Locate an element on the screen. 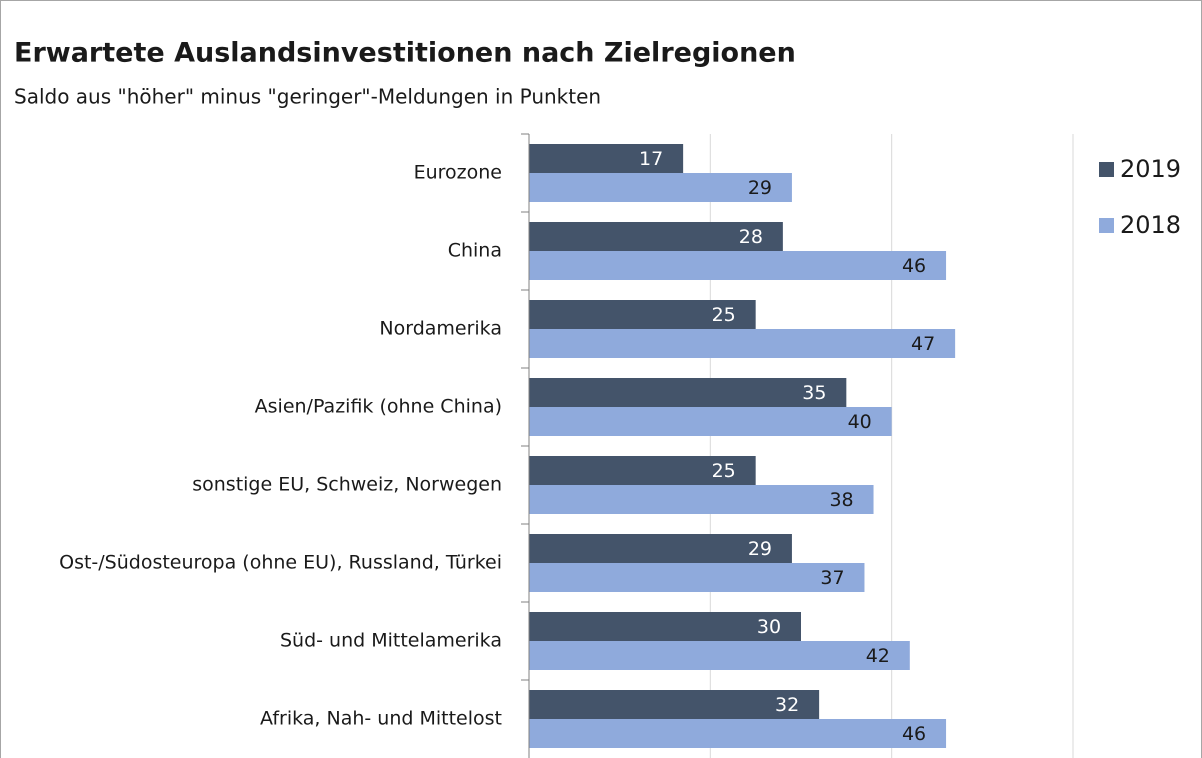  data-label: 38 is located at coordinates (841, 500).